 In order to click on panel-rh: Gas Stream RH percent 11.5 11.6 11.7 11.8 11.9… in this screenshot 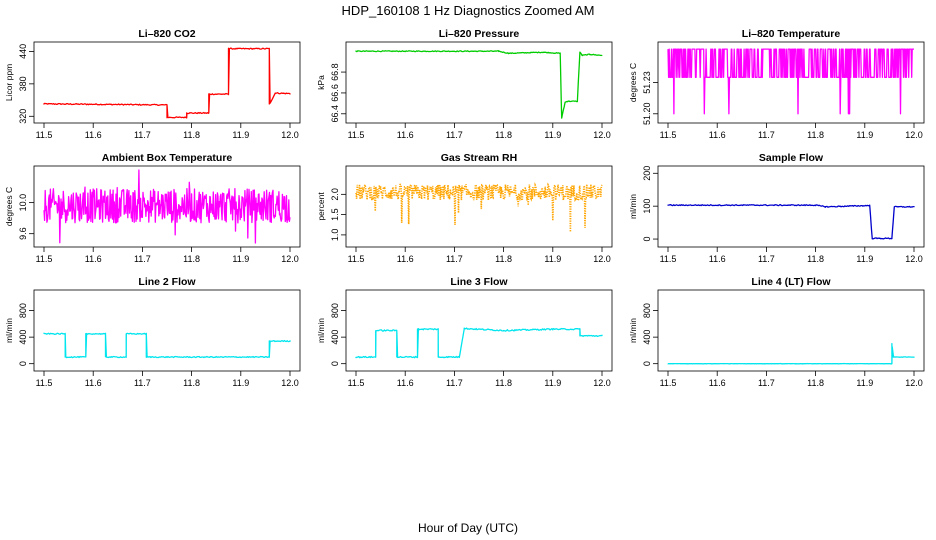, I will do `click(464, 208)`.